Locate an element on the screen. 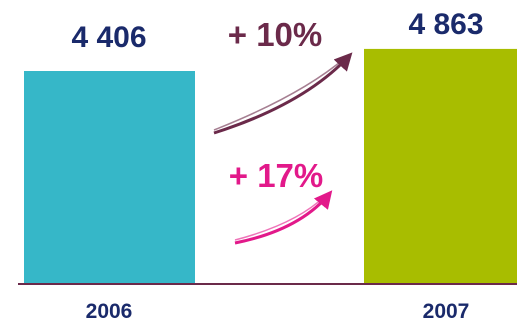 This screenshot has width=517, height=326. growth-arrow-pink-shade is located at coordinates (280, 218).